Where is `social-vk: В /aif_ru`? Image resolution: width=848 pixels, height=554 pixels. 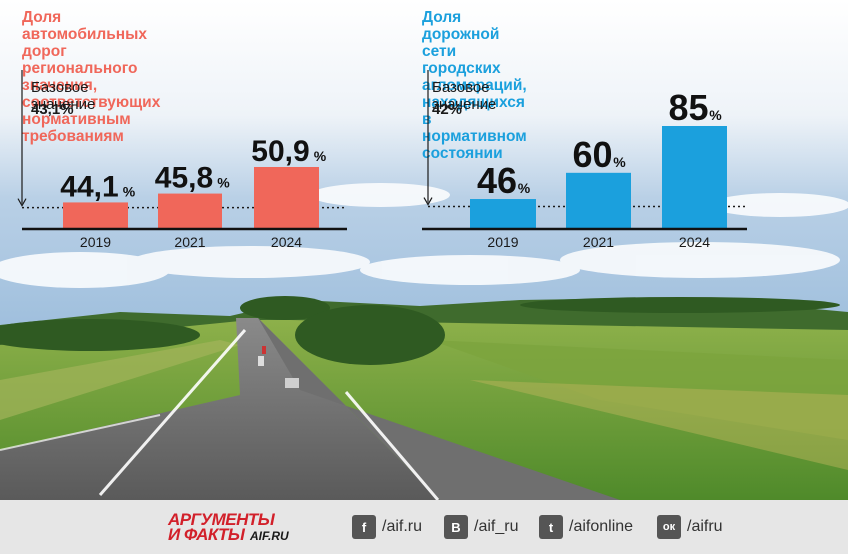
social-vk: В /aif_ru is located at coordinates (481, 527).